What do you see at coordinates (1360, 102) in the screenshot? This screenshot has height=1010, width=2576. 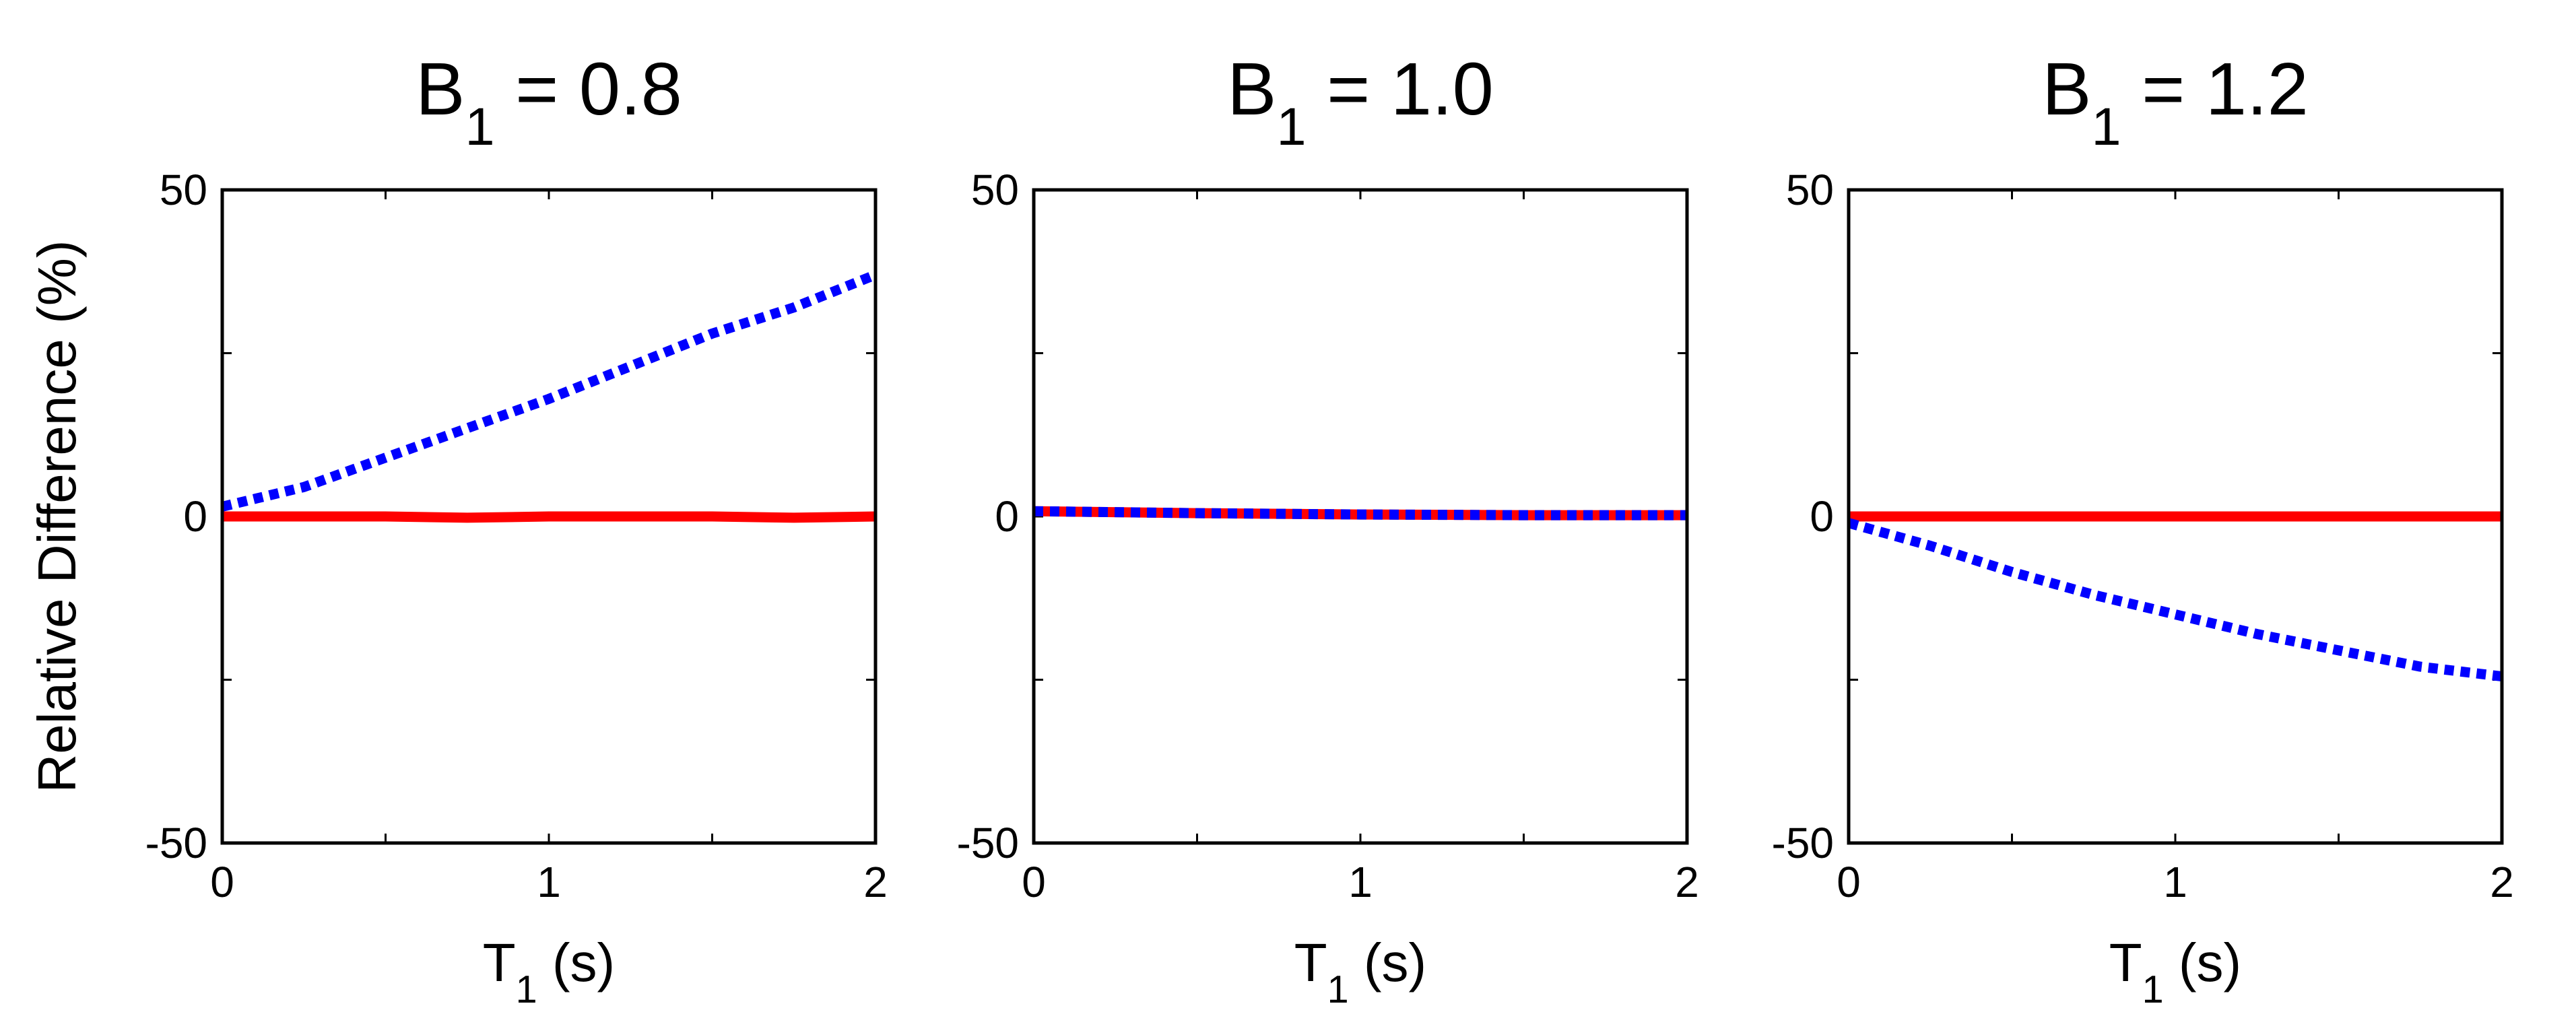 I see `chart-title: B1 = 1.0` at bounding box center [1360, 102].